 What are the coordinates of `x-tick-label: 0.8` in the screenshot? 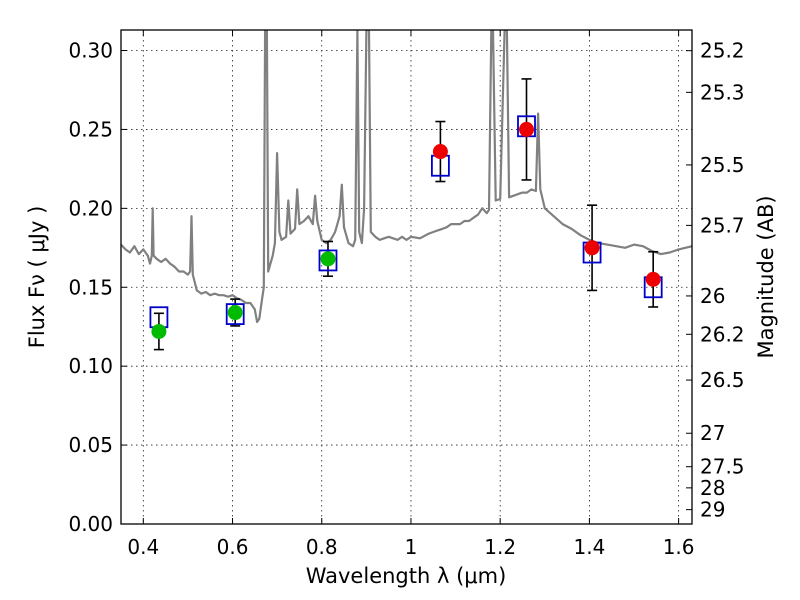 It's located at (322, 547).